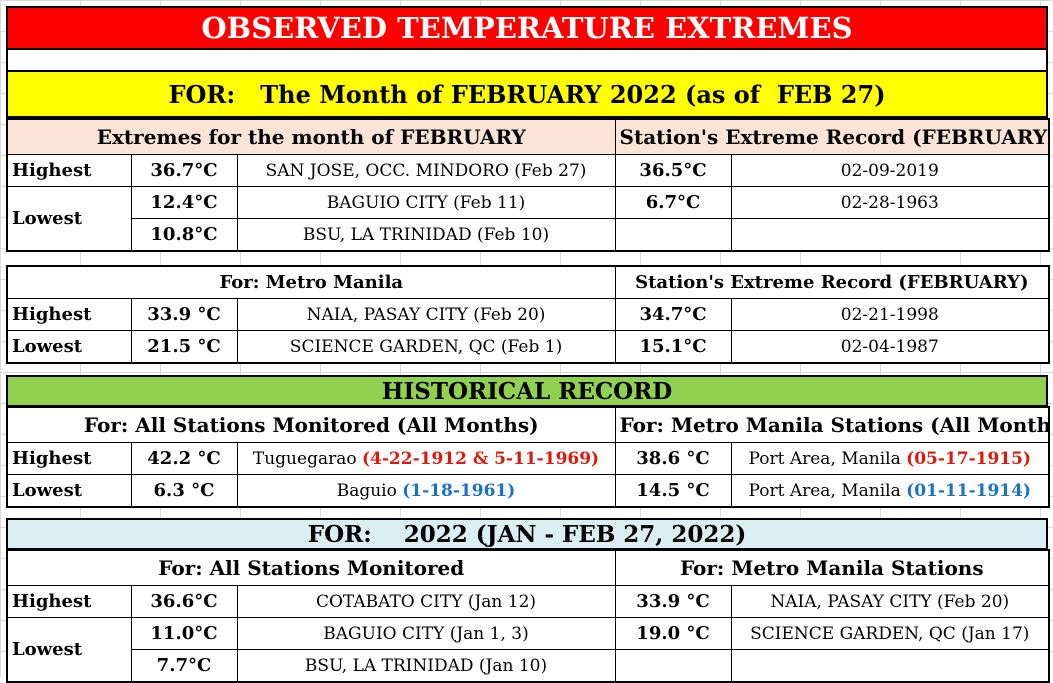  I want to click on station-cell: NAIA, PASAY CITY (Feb 20), so click(426, 314).